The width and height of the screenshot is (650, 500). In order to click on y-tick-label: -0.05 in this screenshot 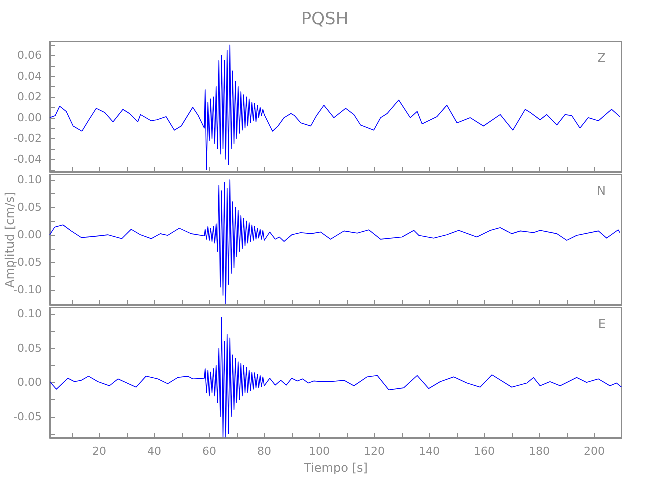, I will do `click(28, 417)`.